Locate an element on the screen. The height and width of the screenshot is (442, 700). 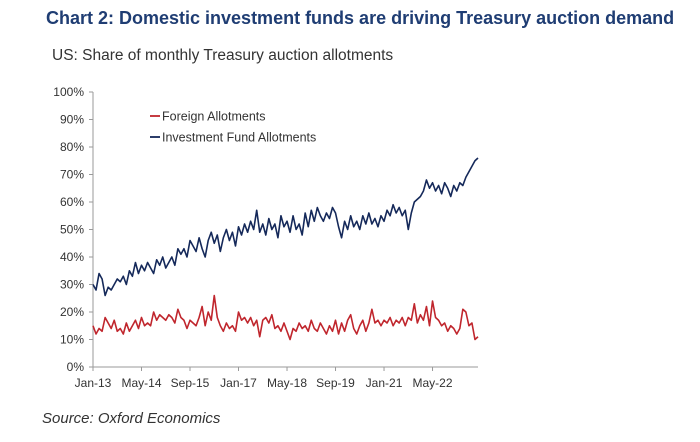
y-tick-label: 80% is located at coordinates (72, 147).